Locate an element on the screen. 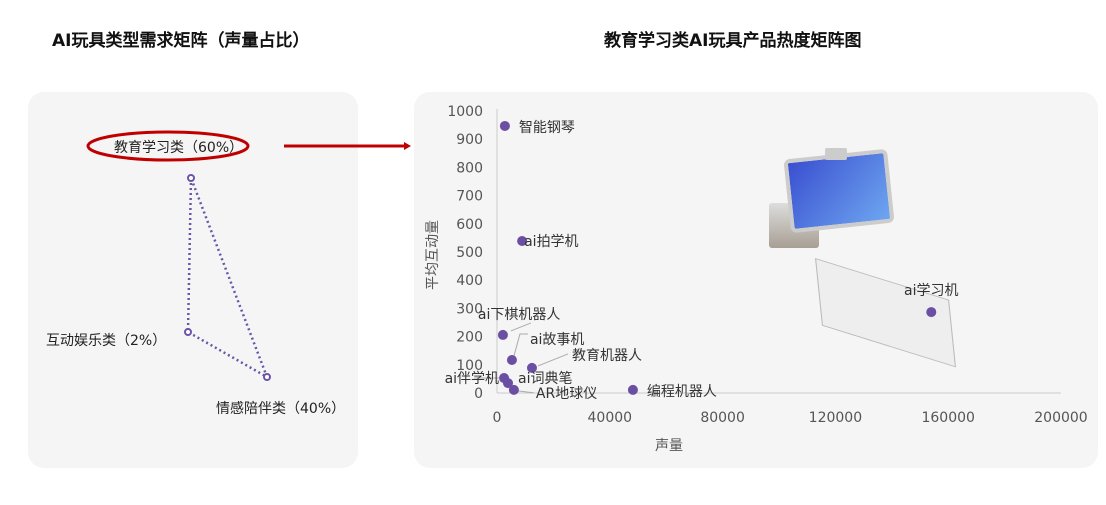  x-tick-label: 200000 is located at coordinates (1060, 418).